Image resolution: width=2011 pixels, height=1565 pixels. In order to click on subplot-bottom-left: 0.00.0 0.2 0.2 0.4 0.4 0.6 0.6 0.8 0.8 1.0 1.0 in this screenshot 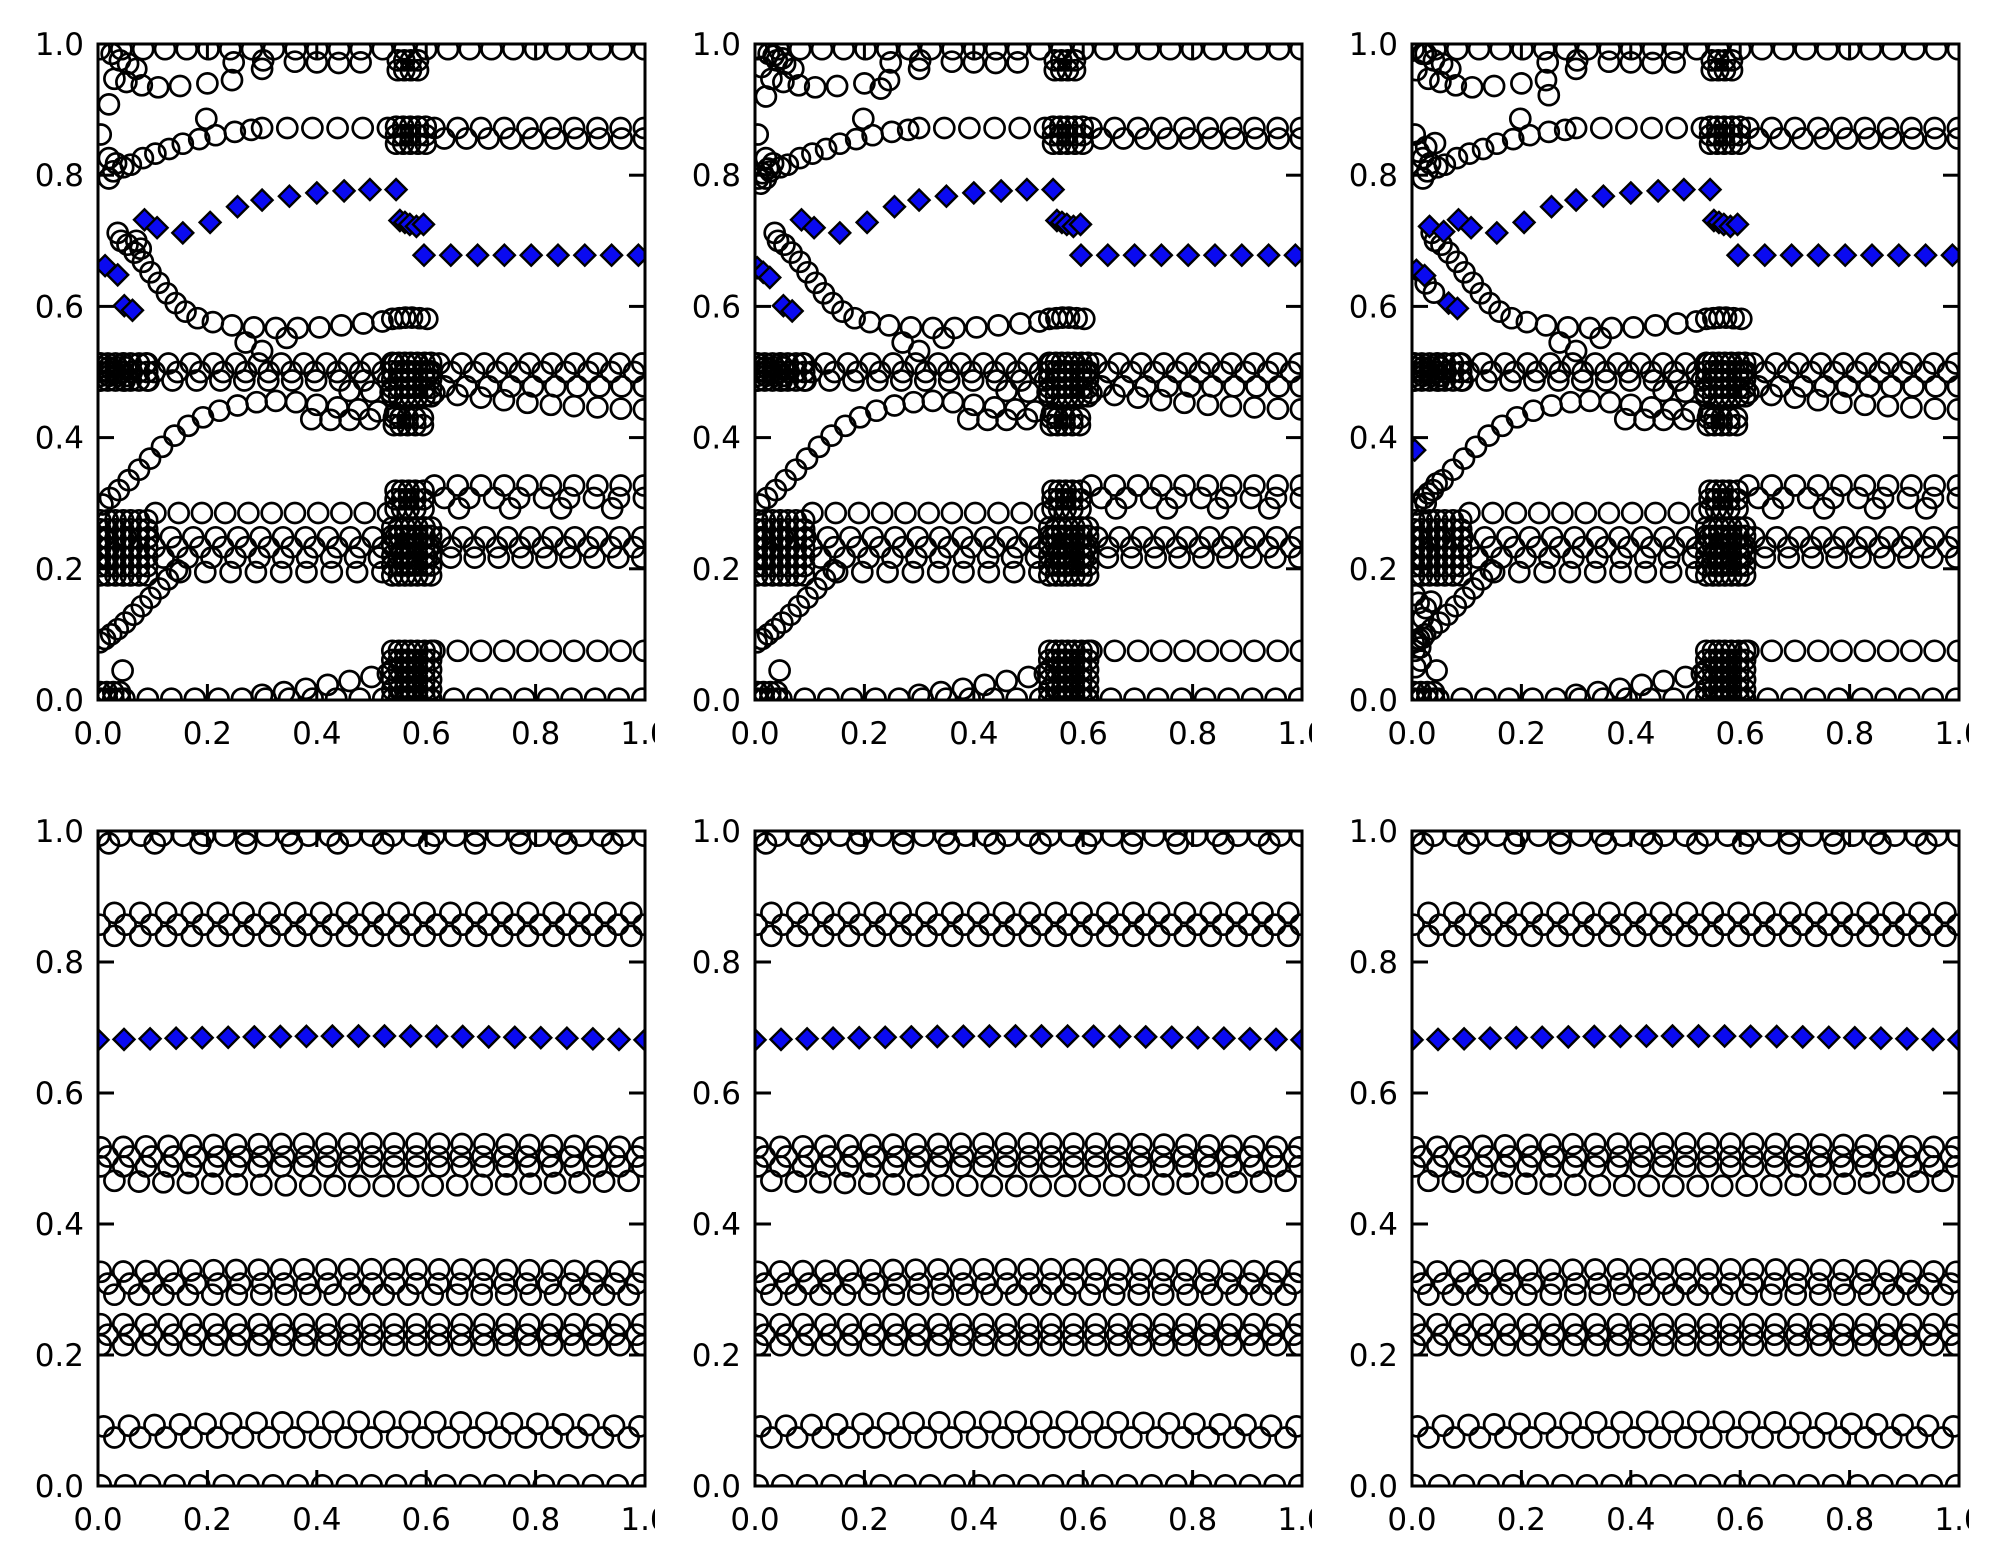, I will do `click(345, 1177)`.